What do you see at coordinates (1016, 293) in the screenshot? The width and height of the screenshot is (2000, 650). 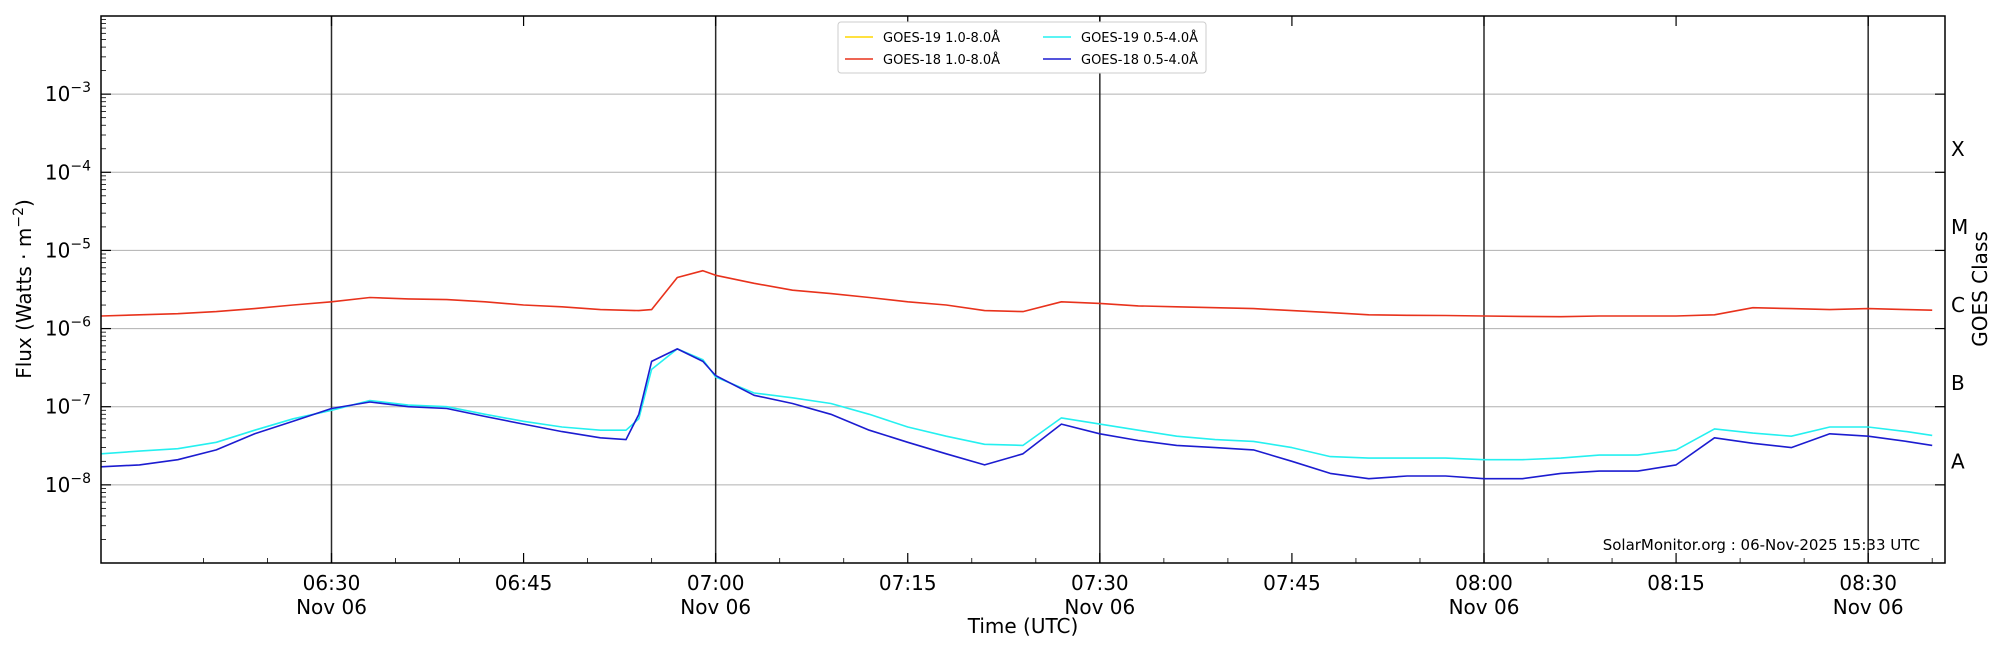 I see `series-line` at bounding box center [1016, 293].